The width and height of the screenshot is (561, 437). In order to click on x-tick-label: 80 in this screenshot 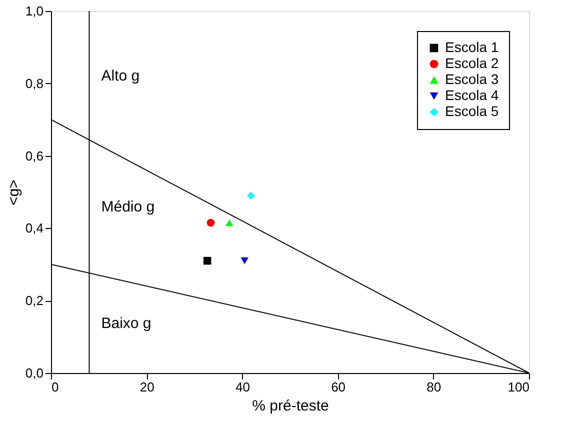, I will do `click(434, 387)`.